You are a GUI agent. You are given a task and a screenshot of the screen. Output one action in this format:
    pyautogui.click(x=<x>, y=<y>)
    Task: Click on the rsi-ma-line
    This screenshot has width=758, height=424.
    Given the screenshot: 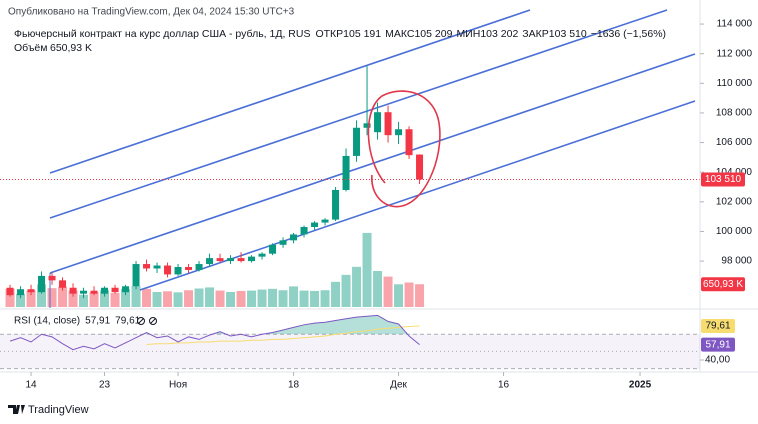 What is the action you would take?
    pyautogui.click(x=283, y=335)
    